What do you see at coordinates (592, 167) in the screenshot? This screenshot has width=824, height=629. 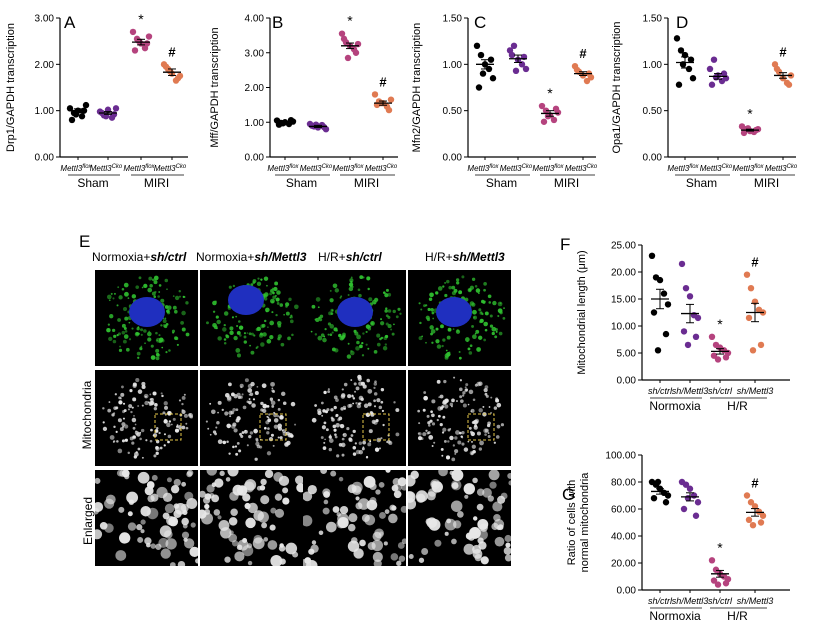 I see `x-tick-label-sup: Cko` at bounding box center [592, 167].